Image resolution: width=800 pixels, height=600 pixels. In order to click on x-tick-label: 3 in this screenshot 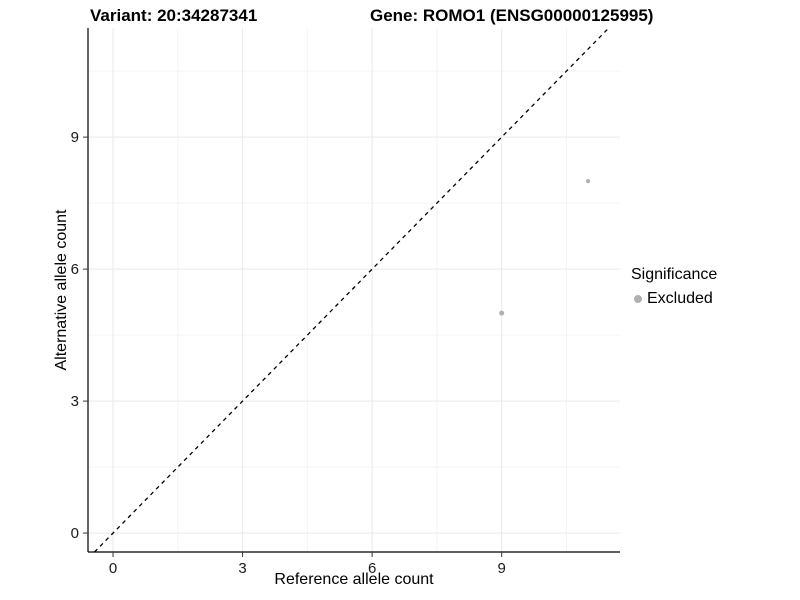, I will do `click(242, 568)`.